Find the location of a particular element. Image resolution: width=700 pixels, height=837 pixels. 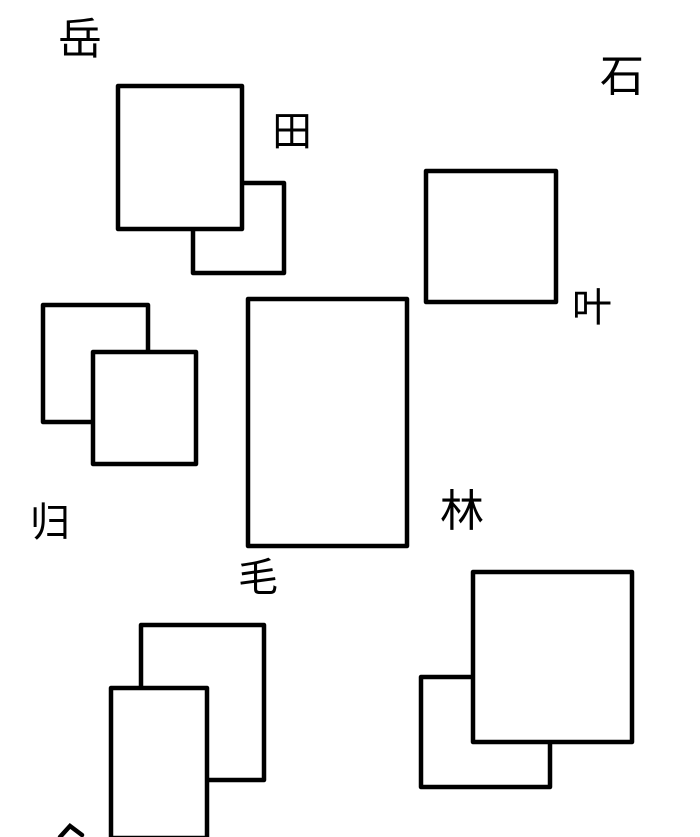

single-top-right is located at coordinates (491, 236).